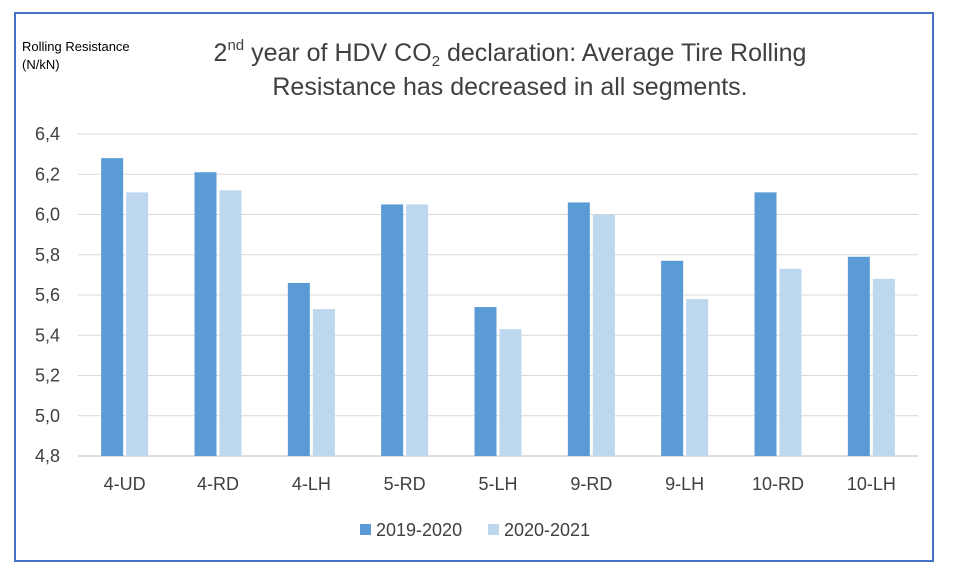  I want to click on y-tick-label: 5,8, so click(47, 255).